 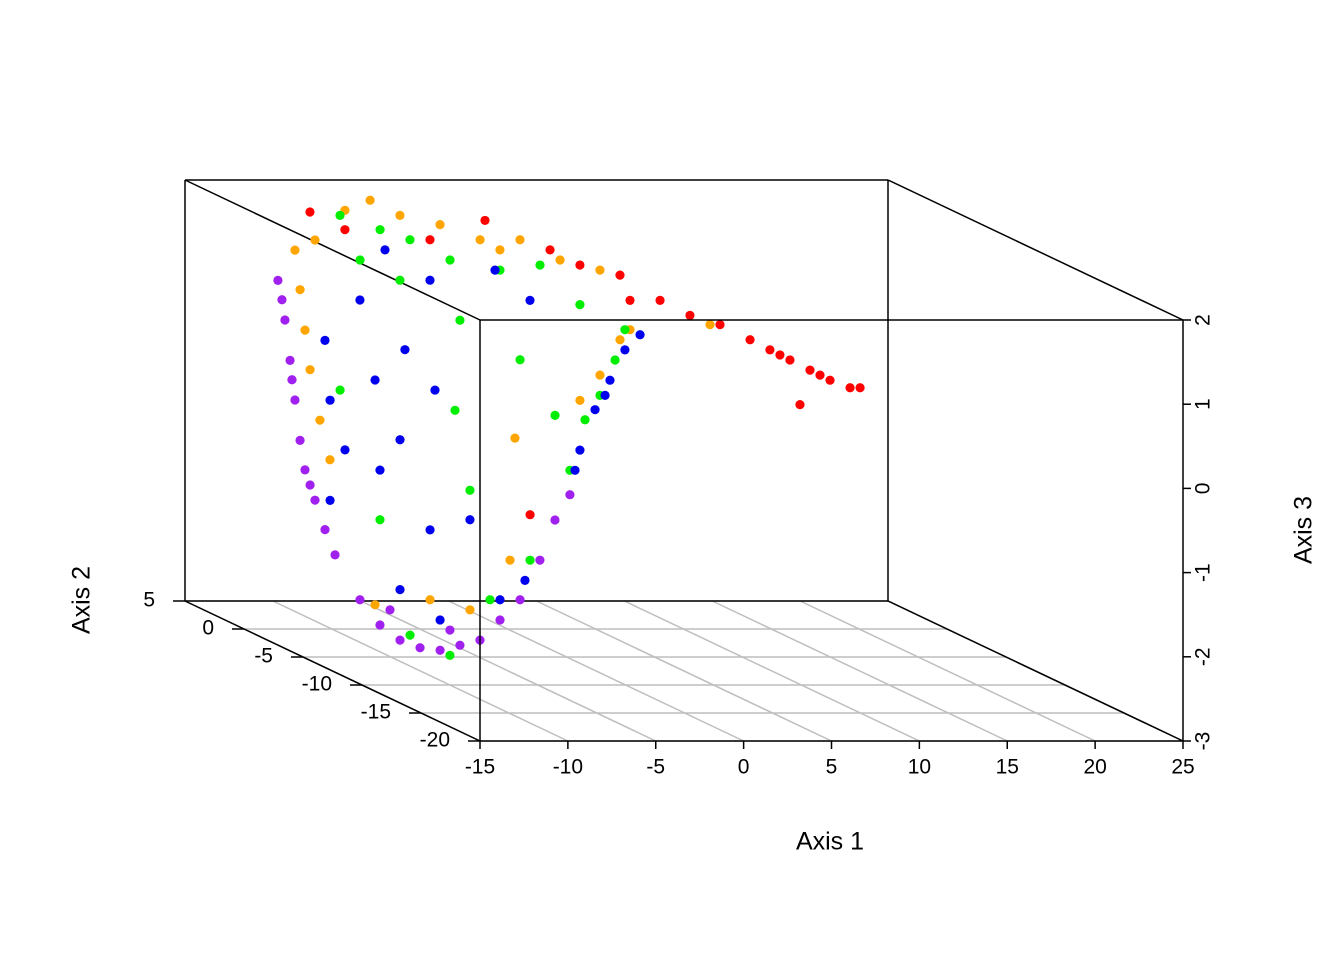 I want to click on z-tick-label: -1, so click(x=1203, y=572).